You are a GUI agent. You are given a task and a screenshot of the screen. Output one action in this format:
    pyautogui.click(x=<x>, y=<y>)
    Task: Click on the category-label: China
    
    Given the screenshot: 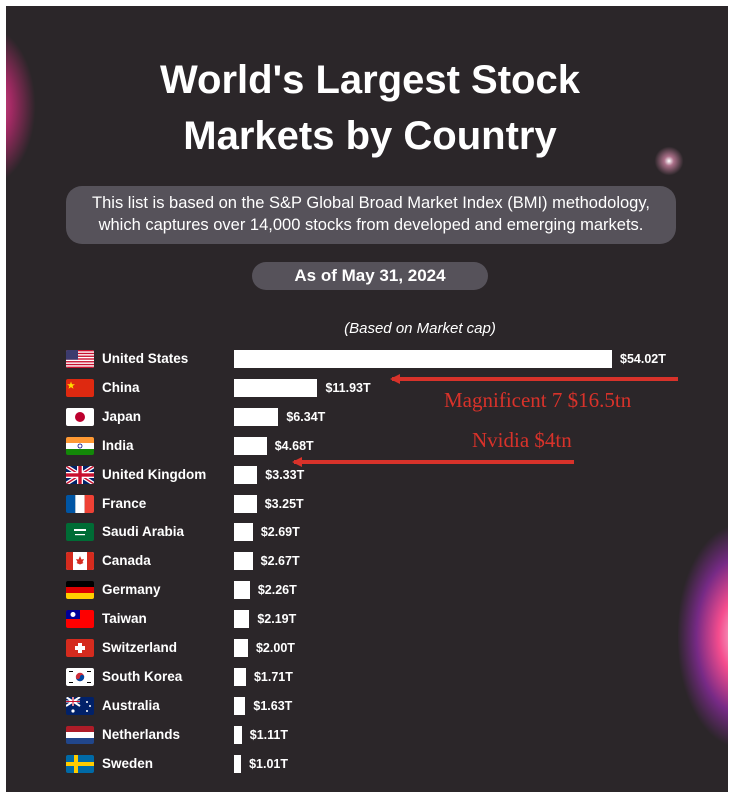 What is the action you would take?
    pyautogui.click(x=121, y=387)
    